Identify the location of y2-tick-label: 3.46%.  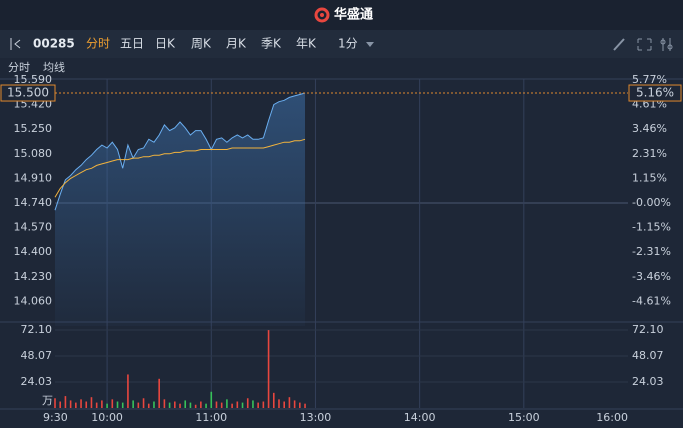
(649, 128).